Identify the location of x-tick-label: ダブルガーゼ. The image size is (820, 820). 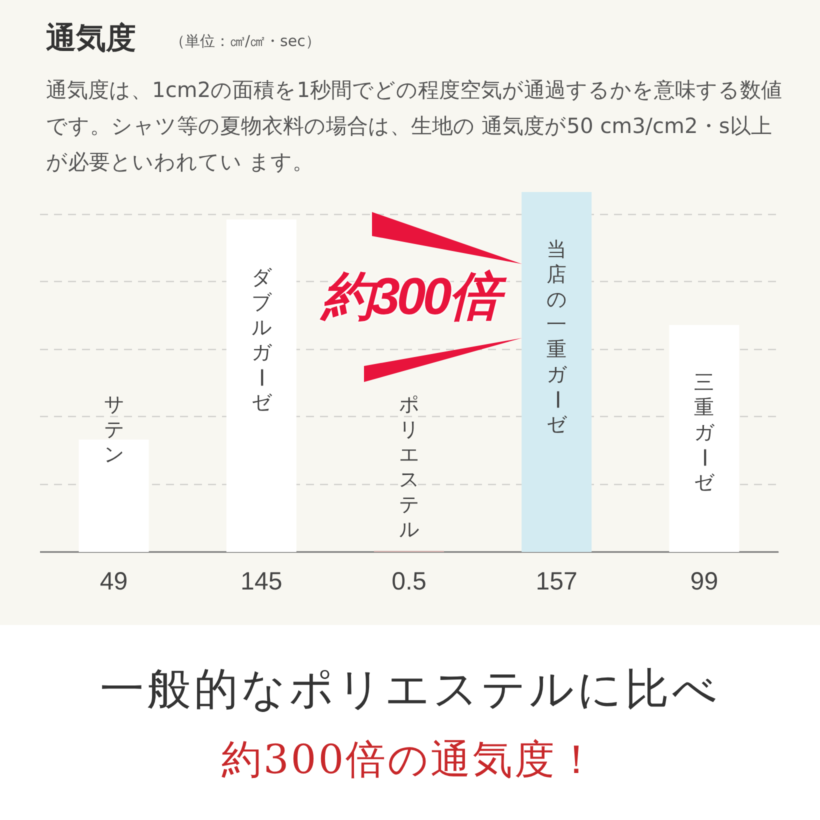
(261, 339).